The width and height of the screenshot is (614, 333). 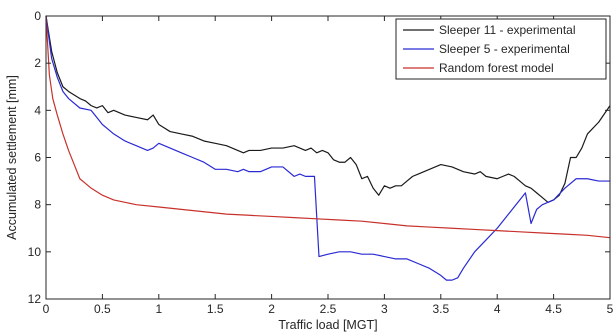 What do you see at coordinates (46, 309) in the screenshot?
I see `x-tick-label: 0` at bounding box center [46, 309].